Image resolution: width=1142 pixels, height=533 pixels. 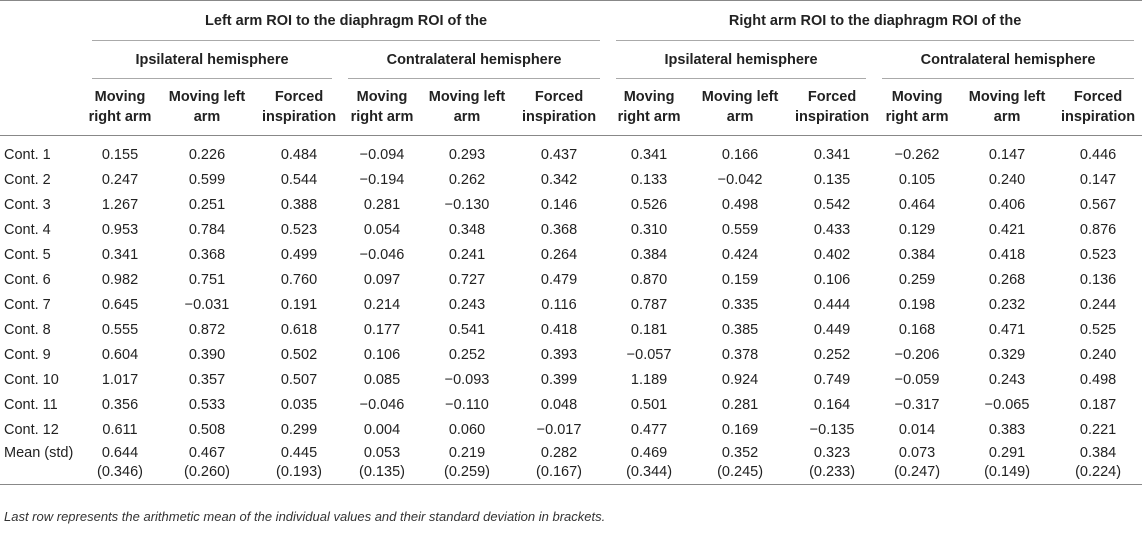 I want to click on table-cell: 0.155, so click(x=120, y=154).